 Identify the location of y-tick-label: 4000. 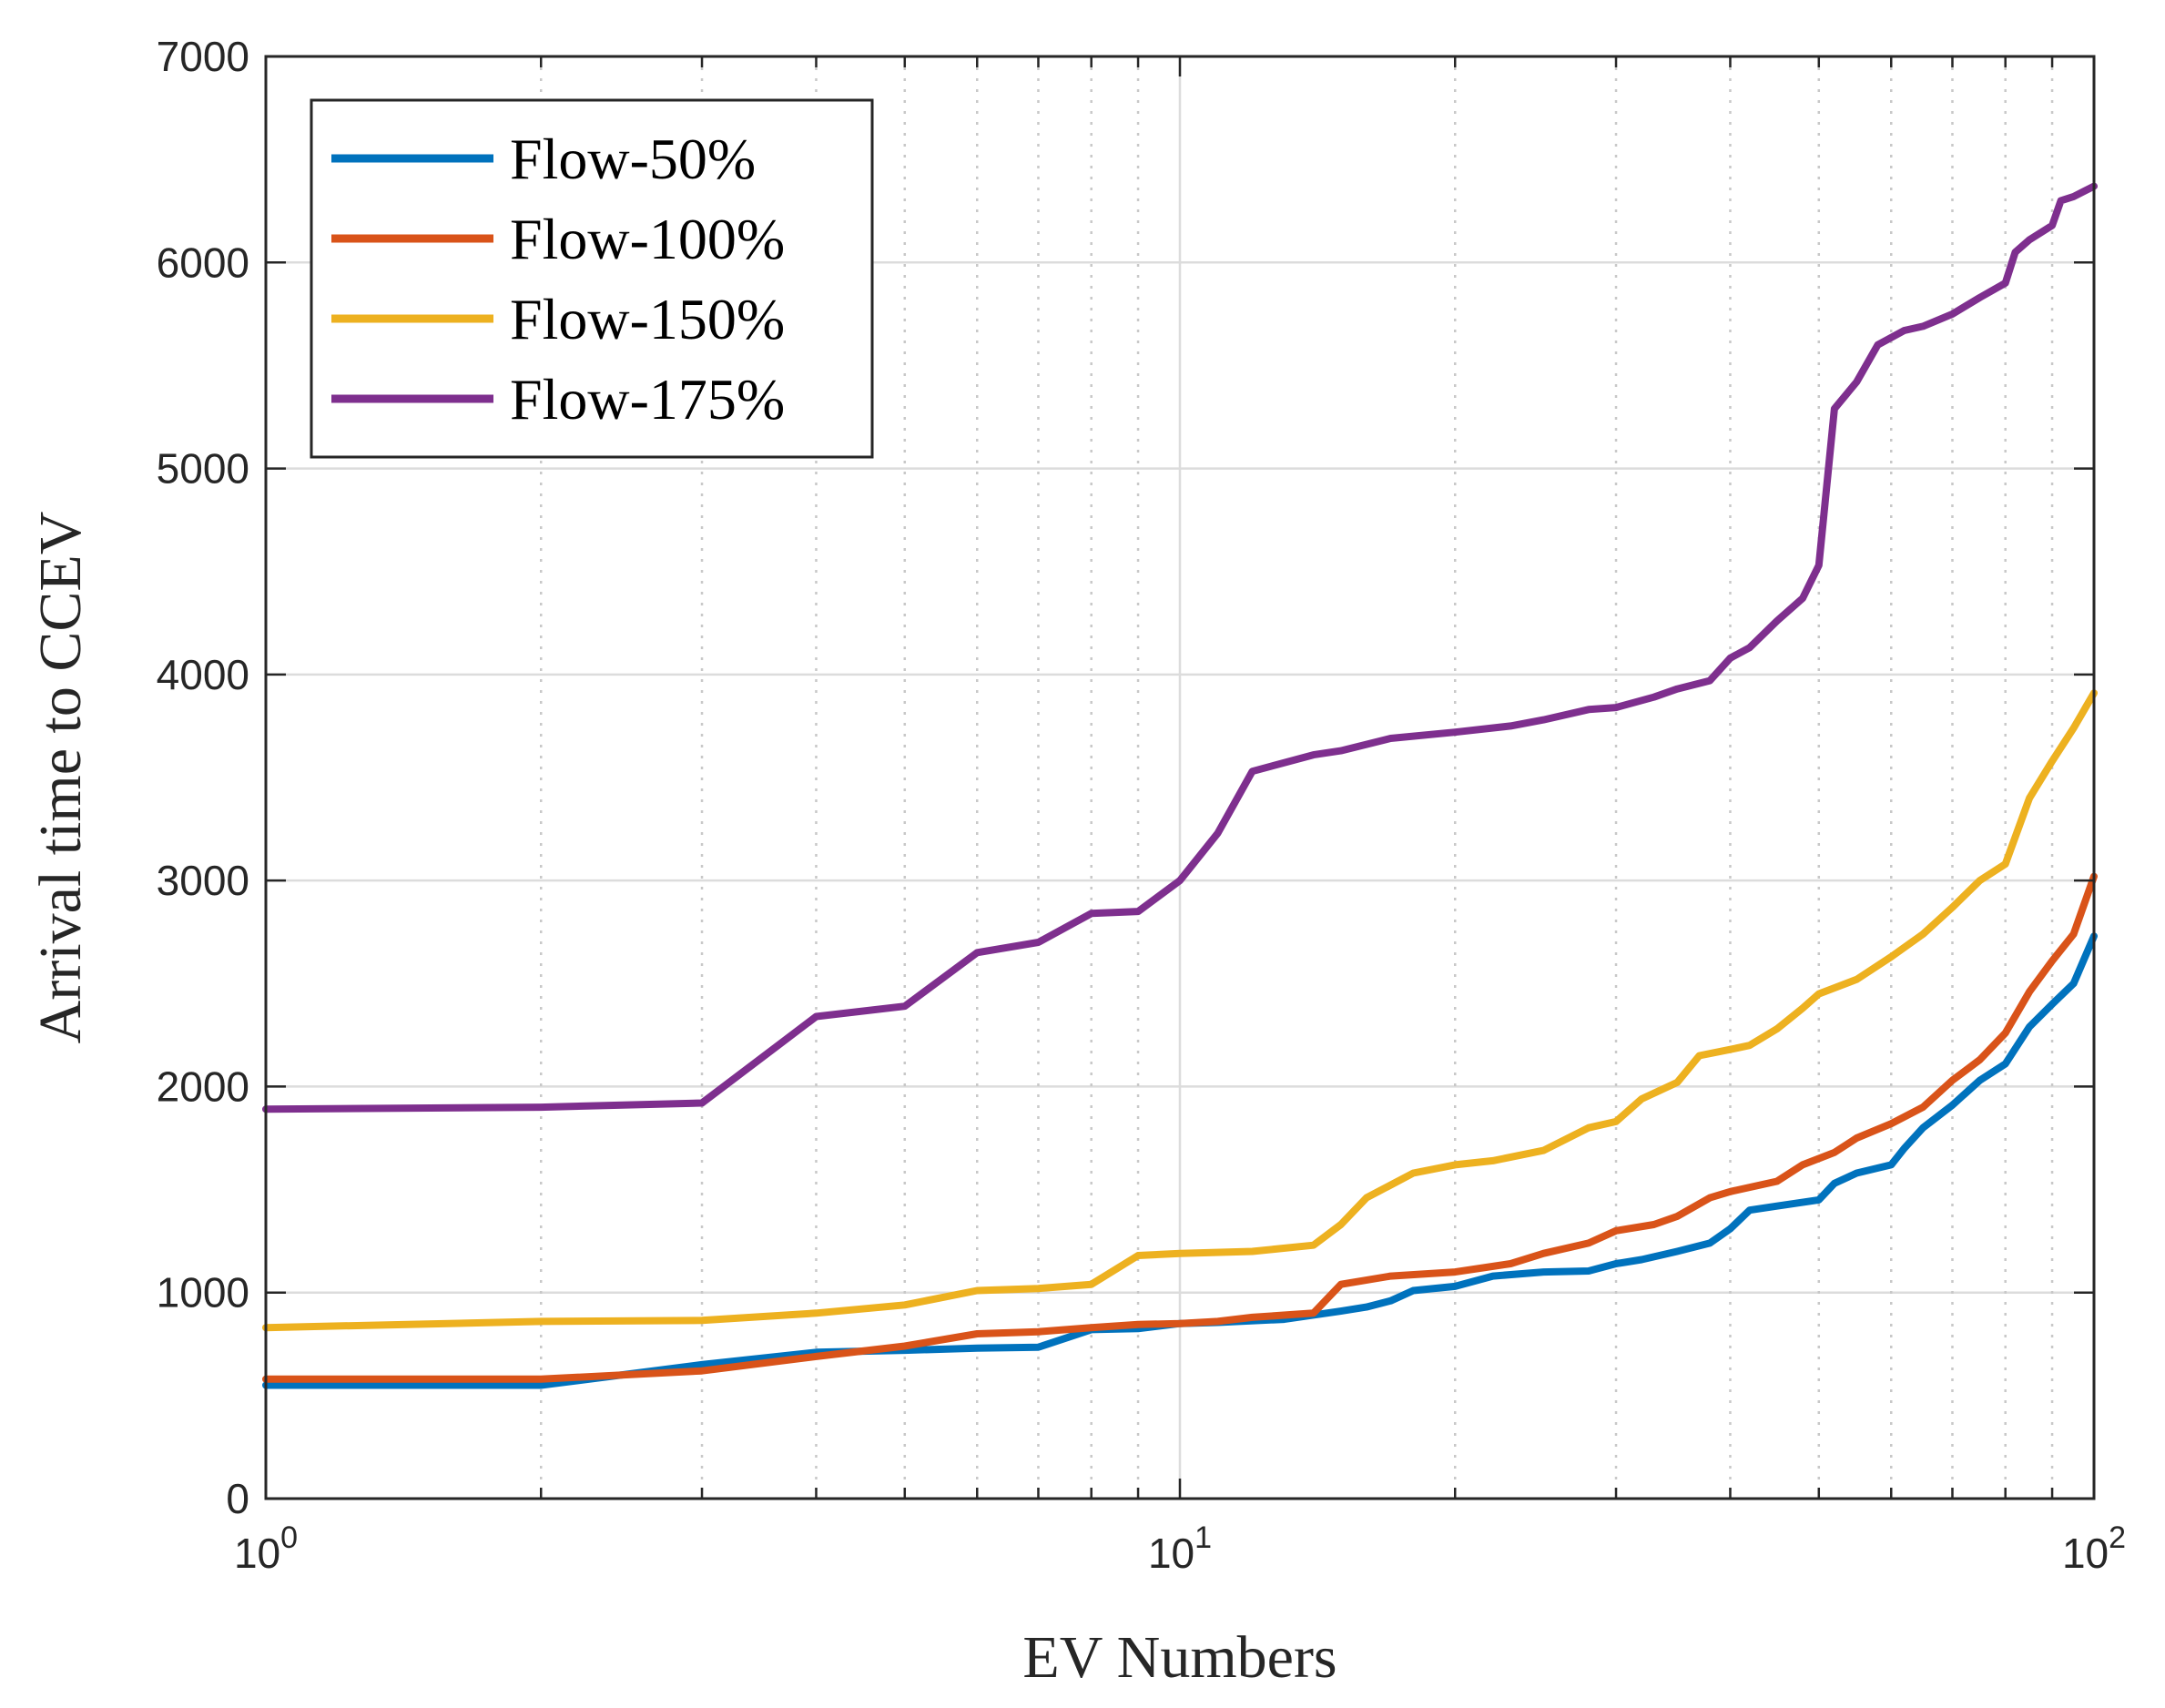
(203, 674).